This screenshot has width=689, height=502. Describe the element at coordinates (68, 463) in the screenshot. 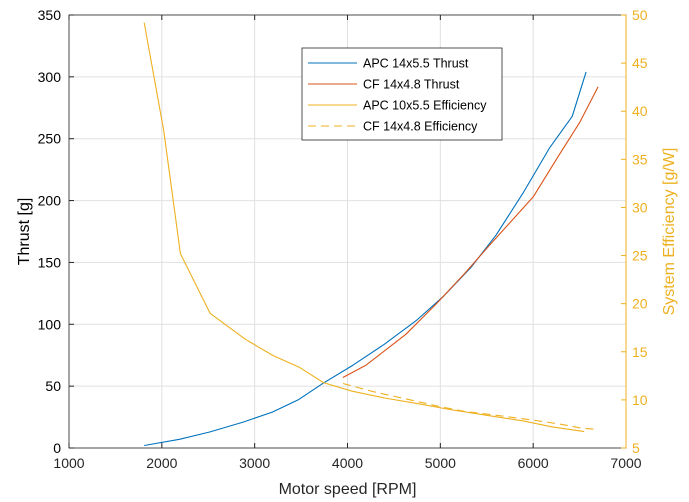

I see `x-tick-label: 1000` at that location.